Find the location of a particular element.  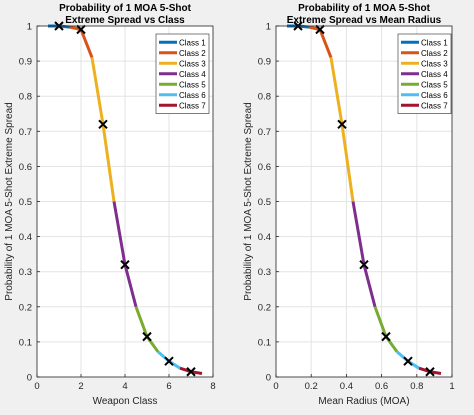

x-tick-label: 8 is located at coordinates (212, 386).